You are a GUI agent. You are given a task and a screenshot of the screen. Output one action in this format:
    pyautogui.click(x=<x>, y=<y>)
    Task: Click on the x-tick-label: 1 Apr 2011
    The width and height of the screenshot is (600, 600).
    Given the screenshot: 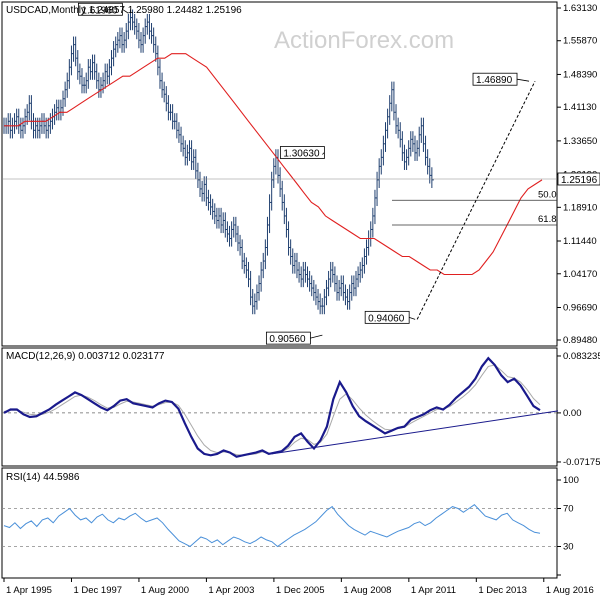 What is the action you would take?
    pyautogui.click(x=433, y=590)
    